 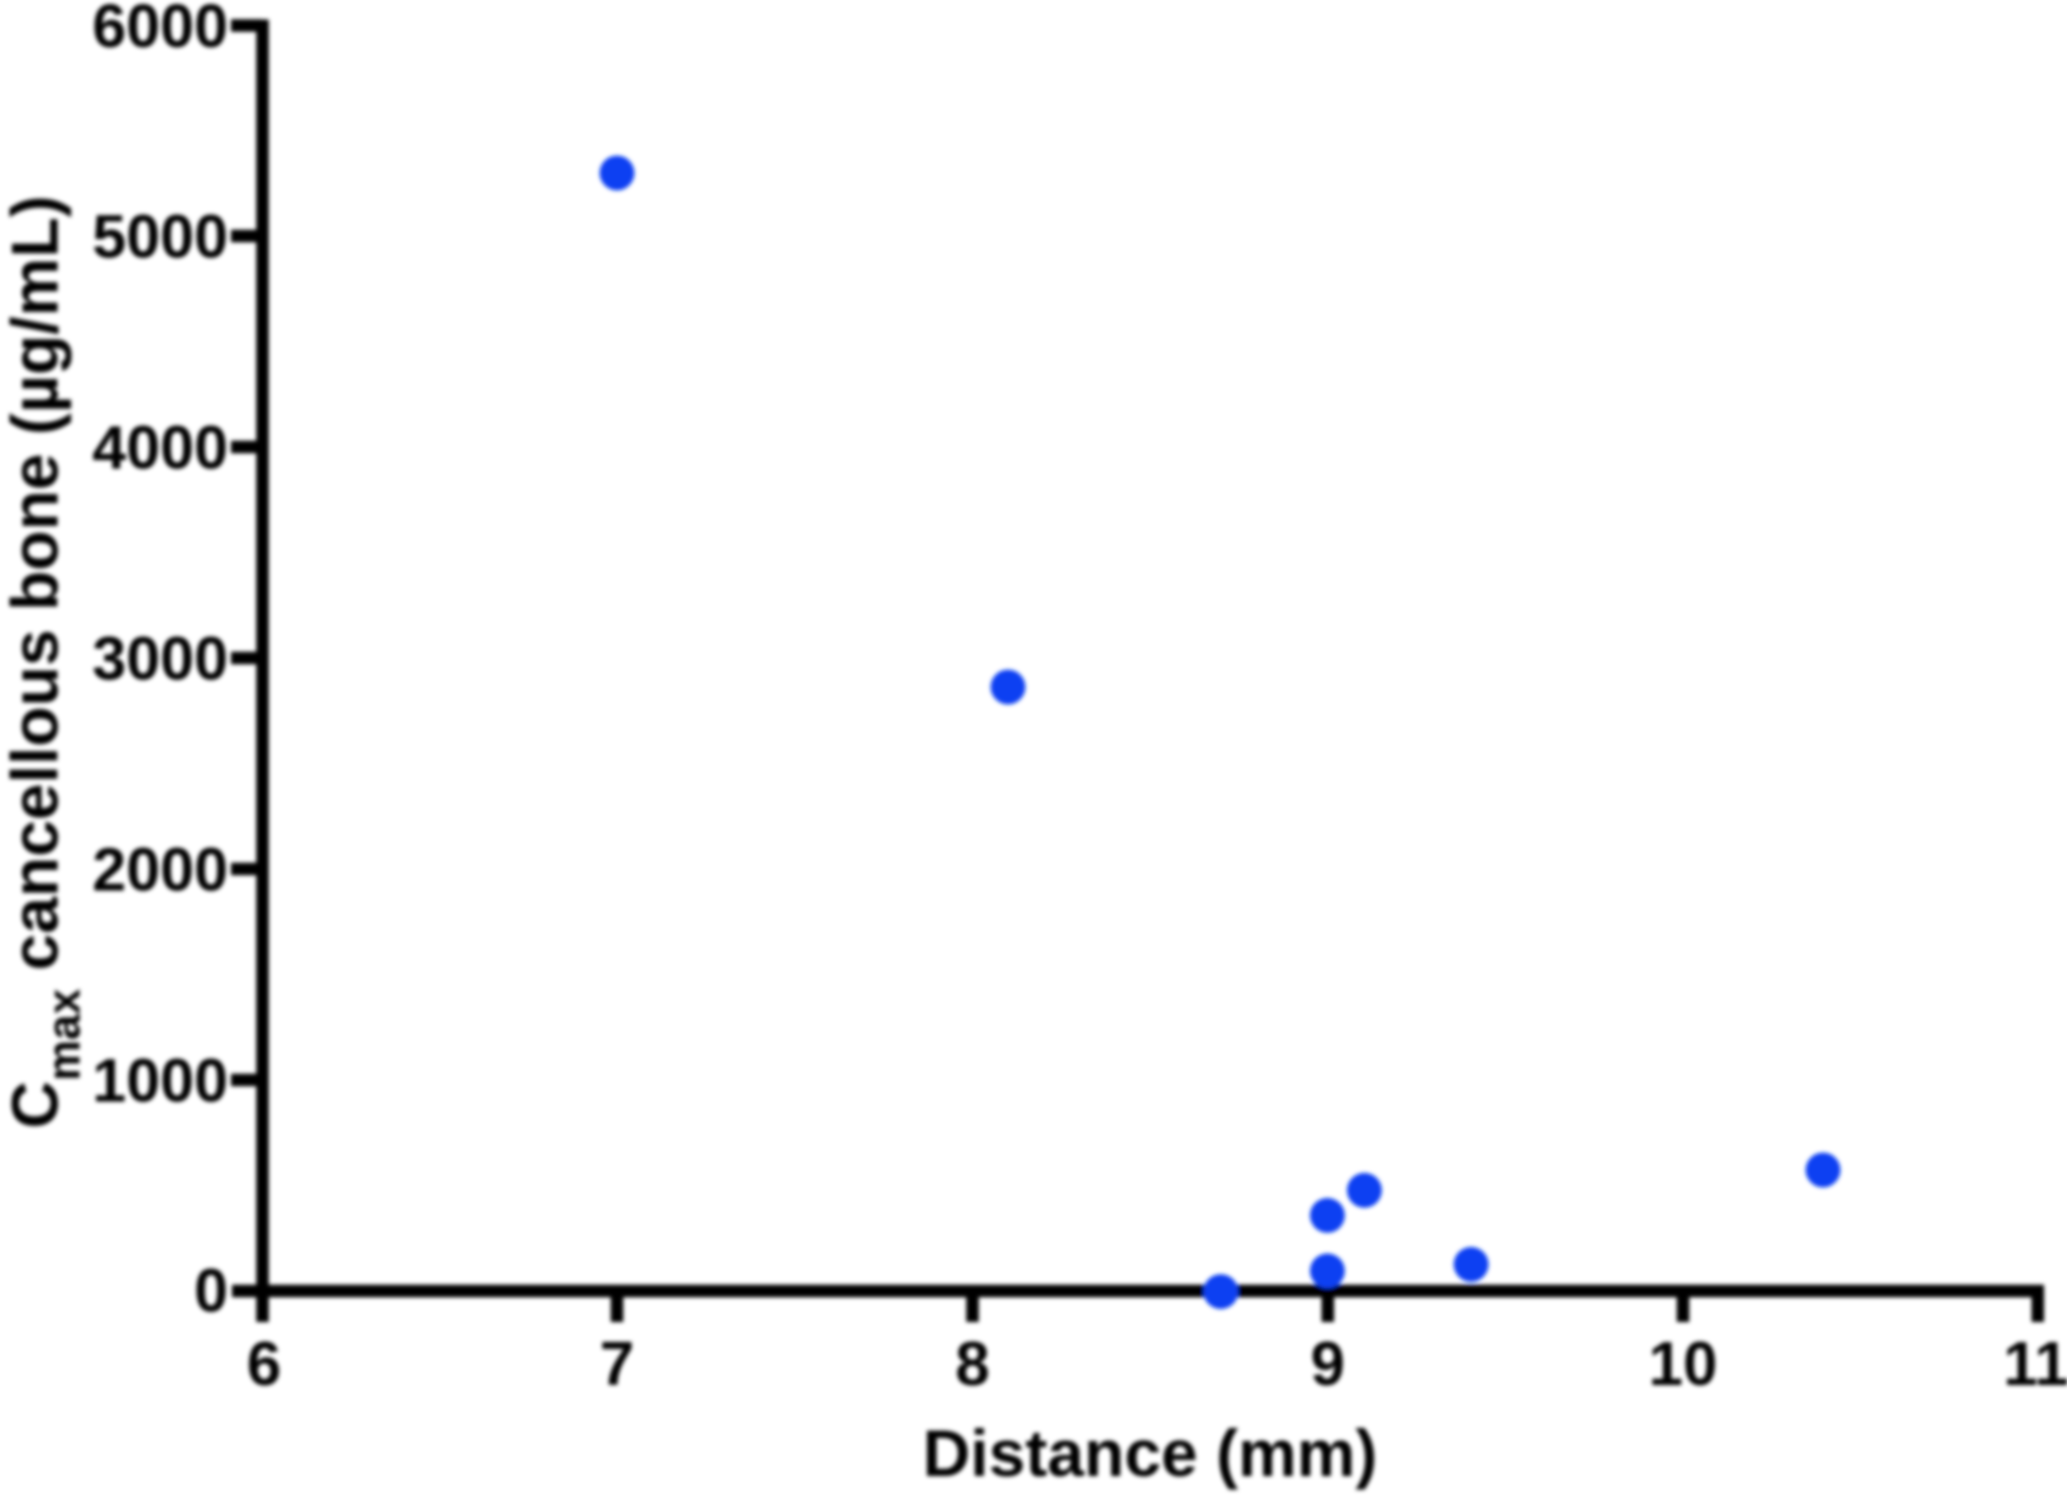 I want to click on svg-text: Distance (mm), so click(x=1150, y=1453).